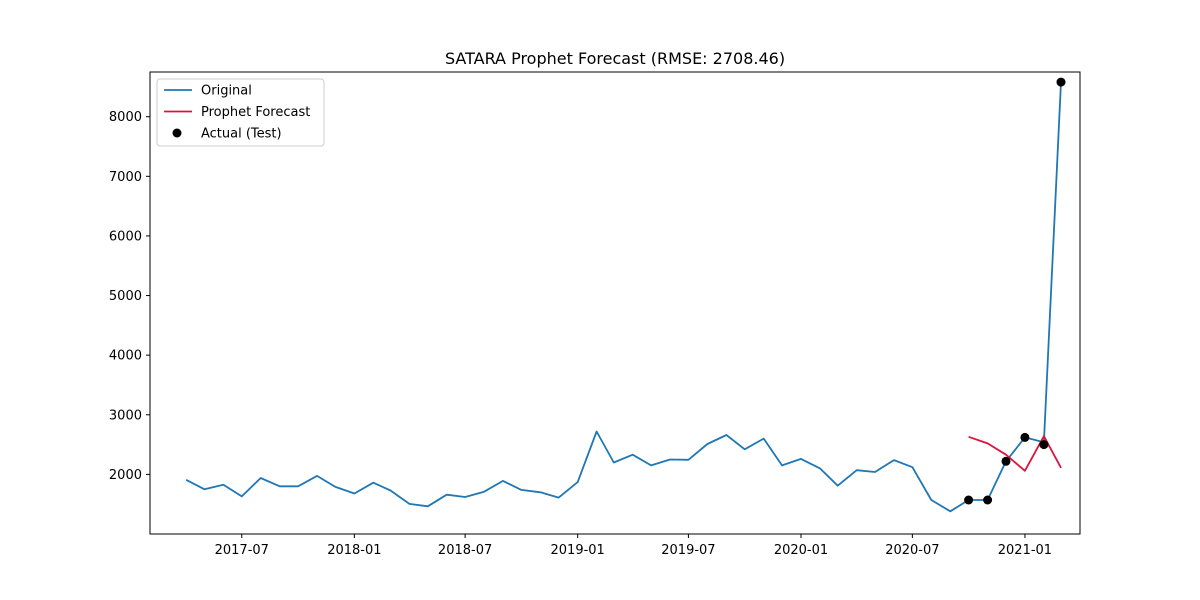  Describe the element at coordinates (241, 134) in the screenshot. I see `legend-label: Actual (Test)` at that location.